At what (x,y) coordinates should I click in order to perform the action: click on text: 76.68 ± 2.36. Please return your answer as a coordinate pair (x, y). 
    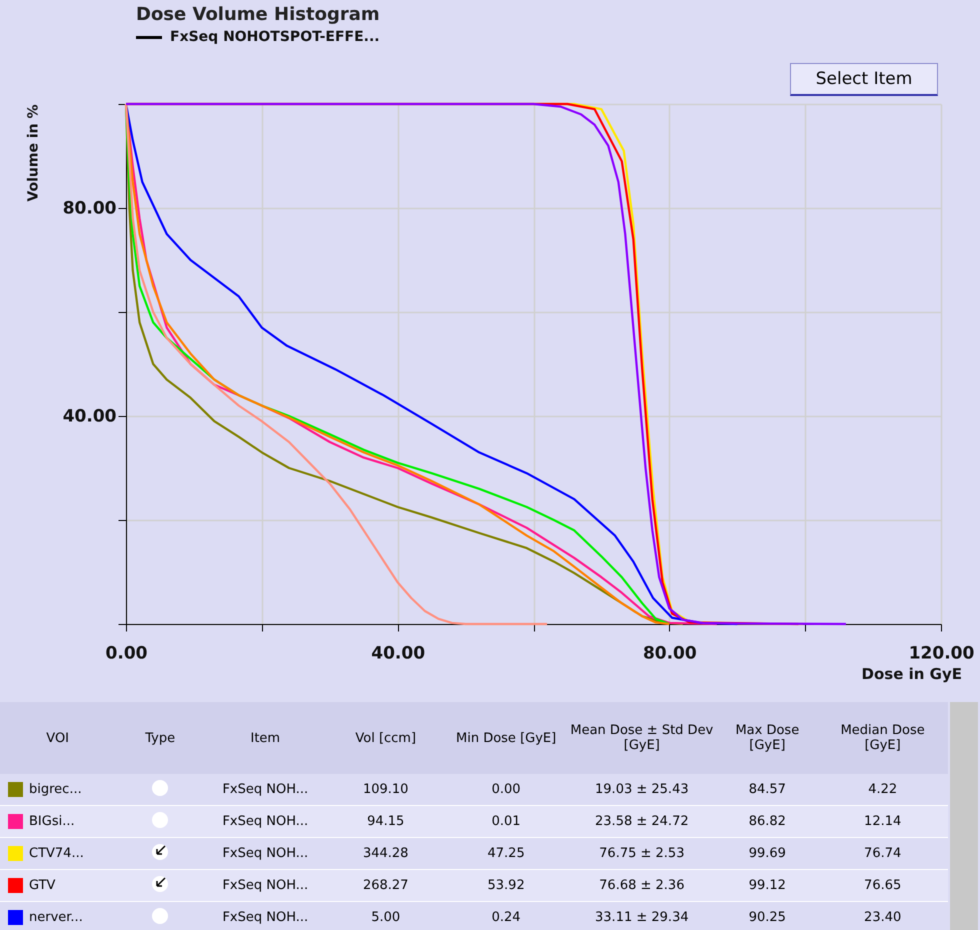
    Looking at the image, I should click on (642, 886).